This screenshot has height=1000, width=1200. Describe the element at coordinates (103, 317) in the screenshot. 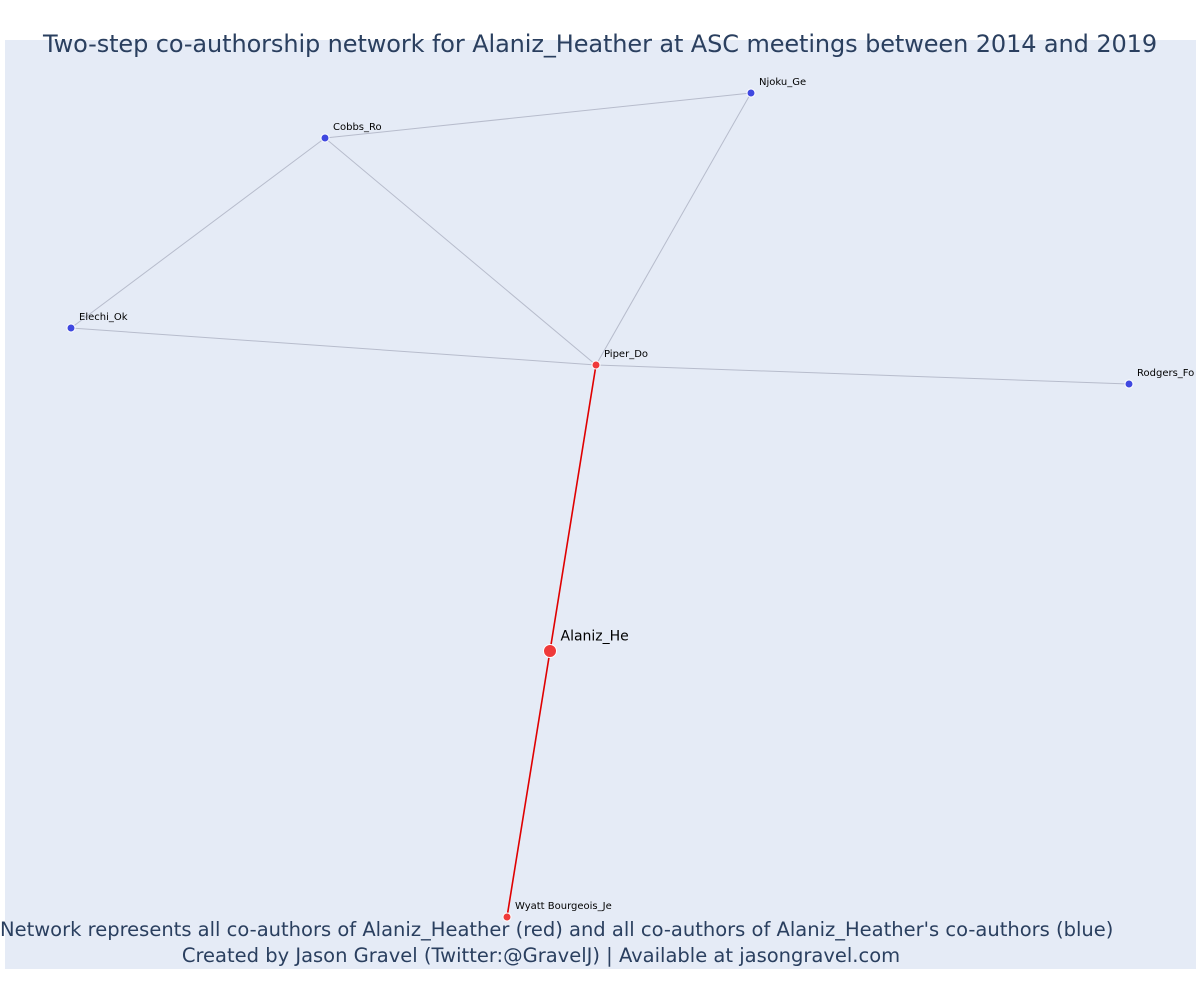

I see `node-label-elechi-ok: Elechi_Ok` at that location.